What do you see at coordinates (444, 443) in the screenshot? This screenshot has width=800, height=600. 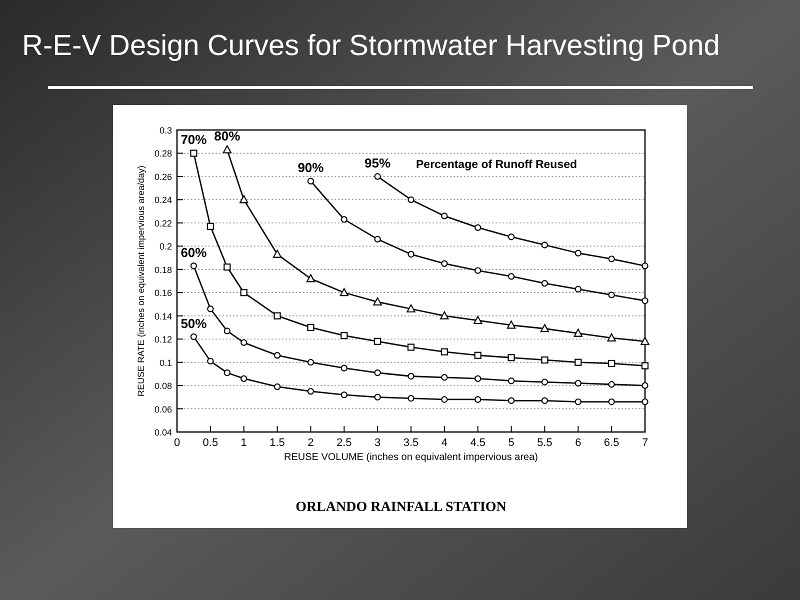 I see `x-tick-label: 4` at bounding box center [444, 443].